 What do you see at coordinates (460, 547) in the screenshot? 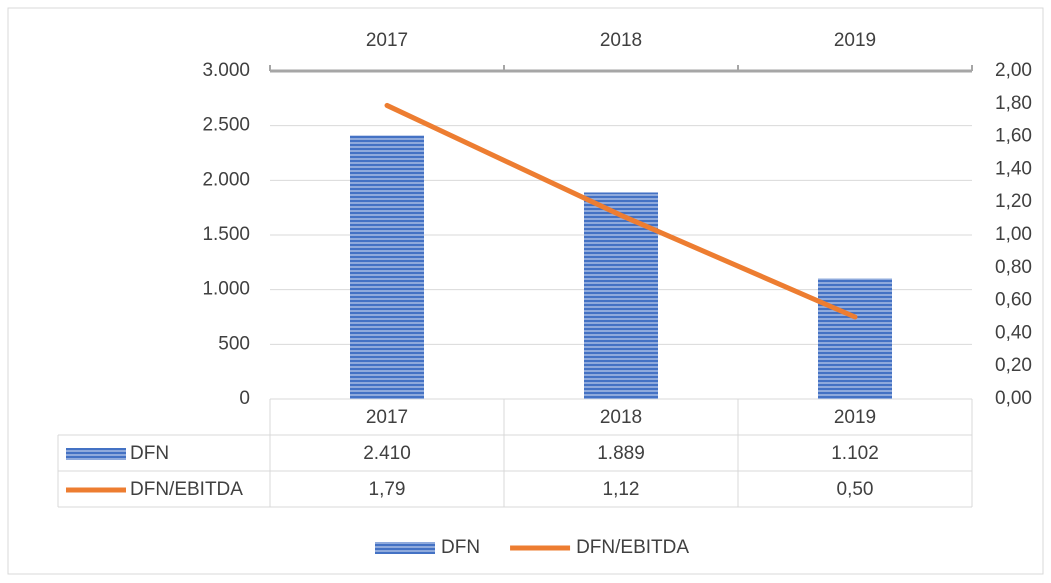
I see `legend-label: DFN` at bounding box center [460, 547].